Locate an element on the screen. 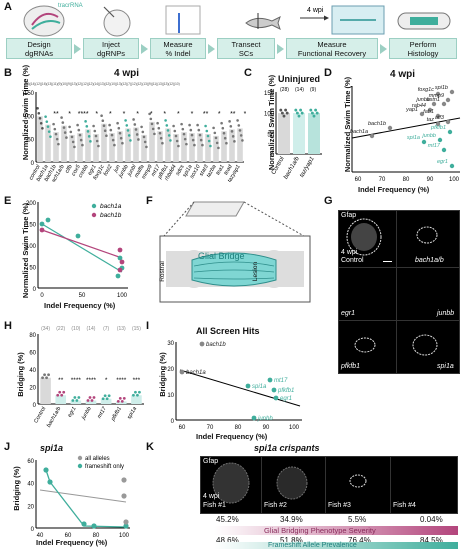  step-design: Design dgRNAs is located at coordinates (39, 48).